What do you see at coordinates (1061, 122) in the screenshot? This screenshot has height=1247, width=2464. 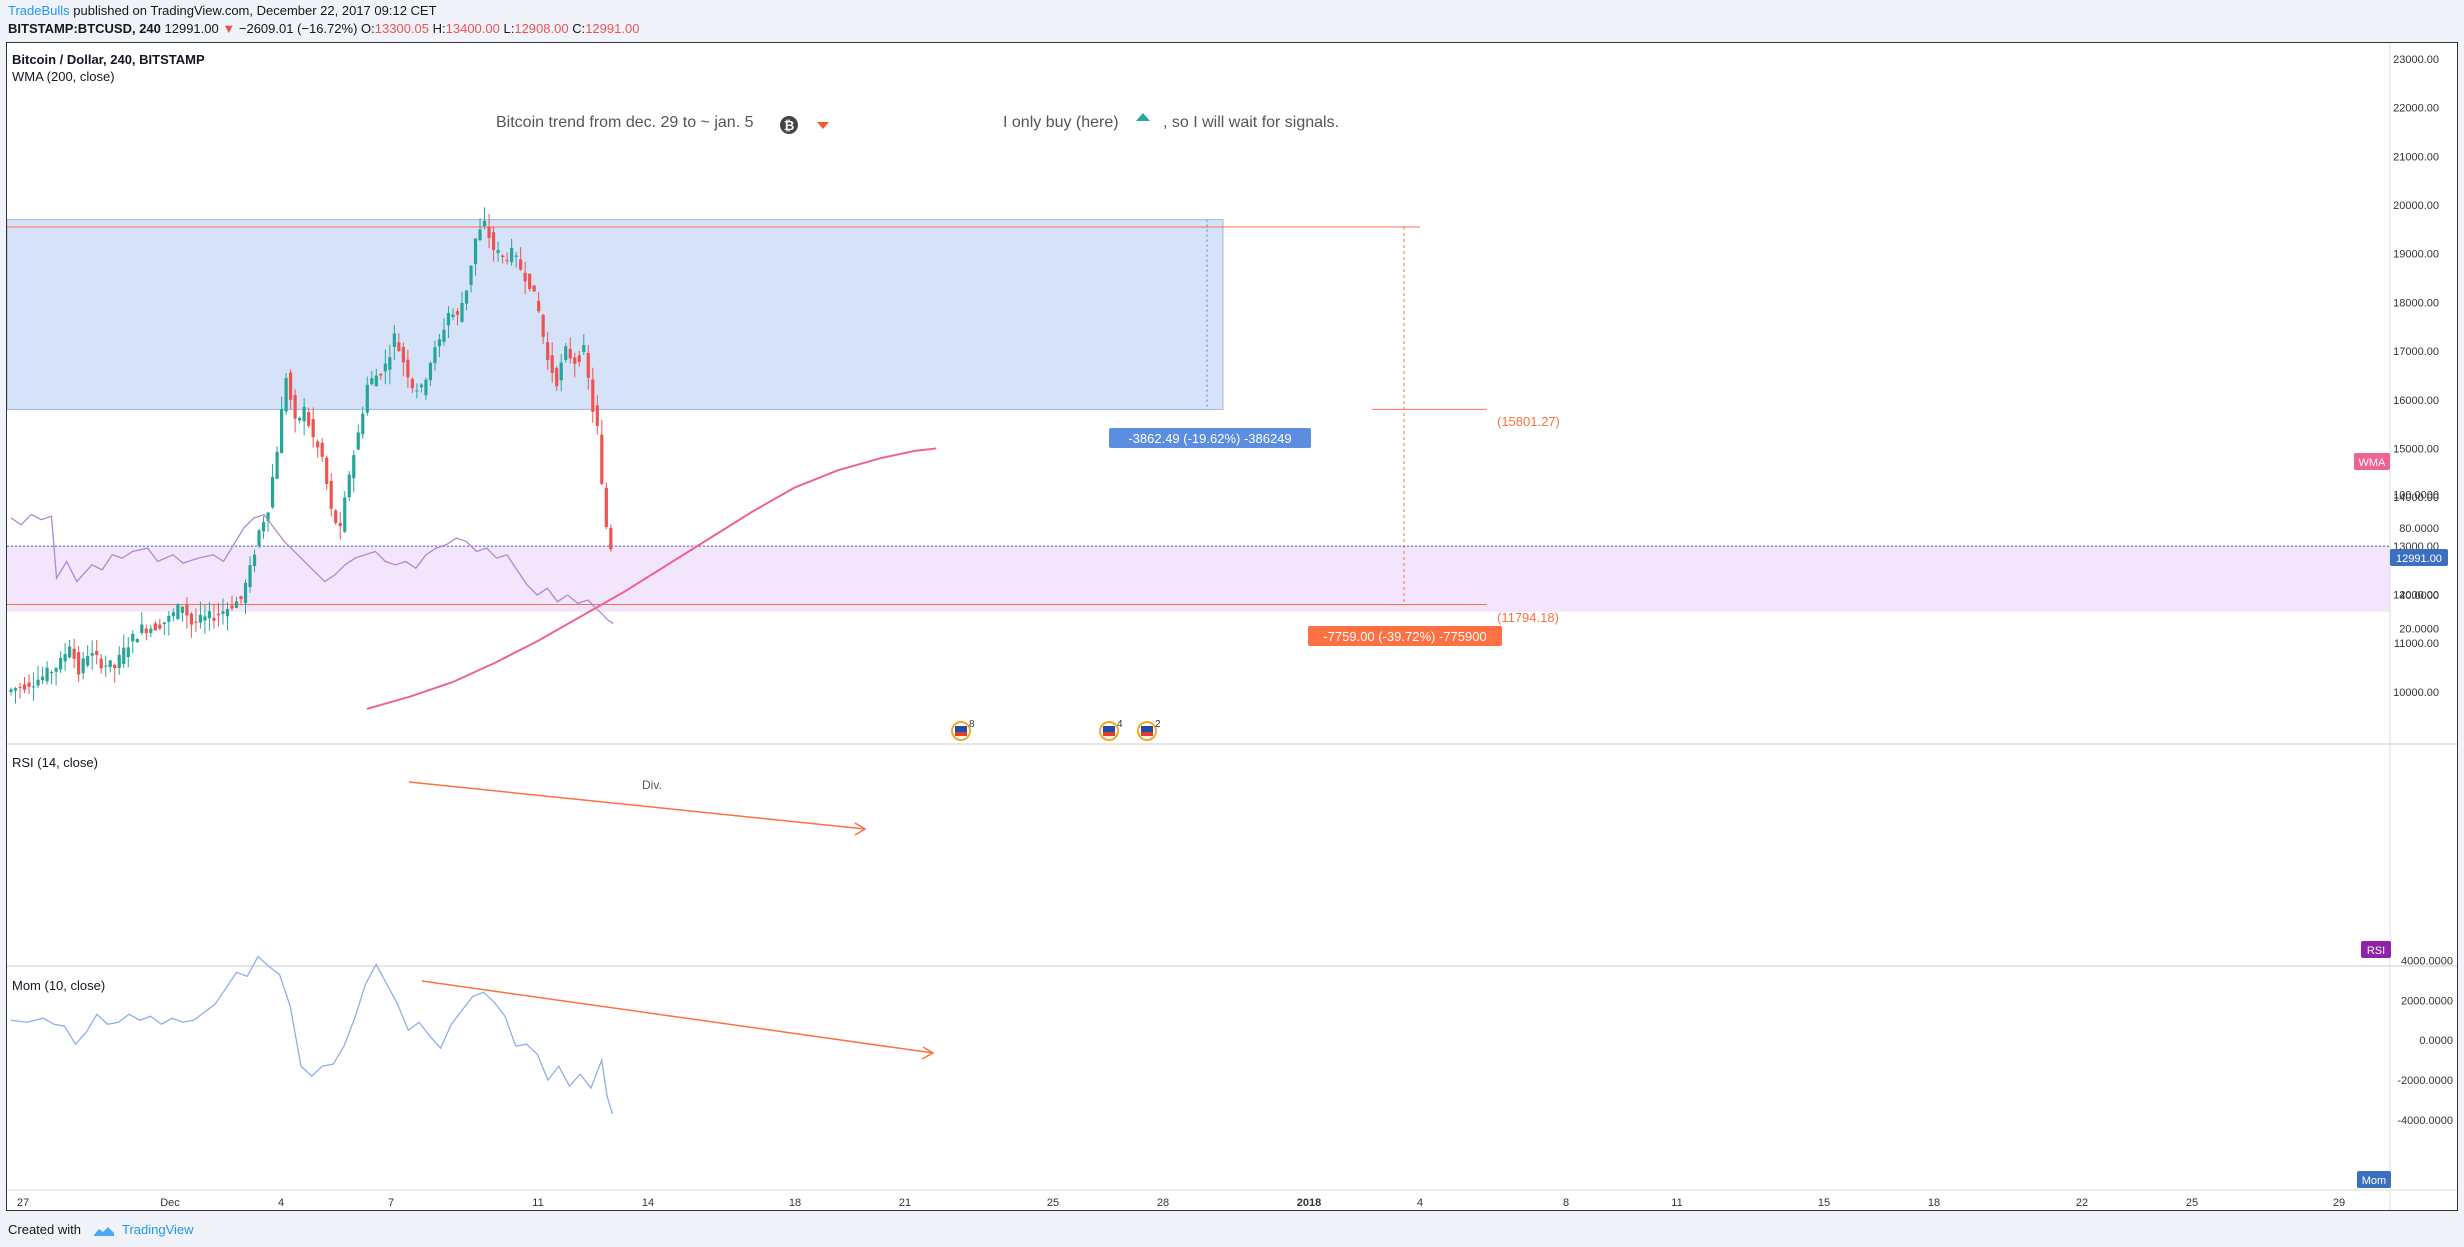 I see `buy-annotation-1: I only buy (here)` at bounding box center [1061, 122].